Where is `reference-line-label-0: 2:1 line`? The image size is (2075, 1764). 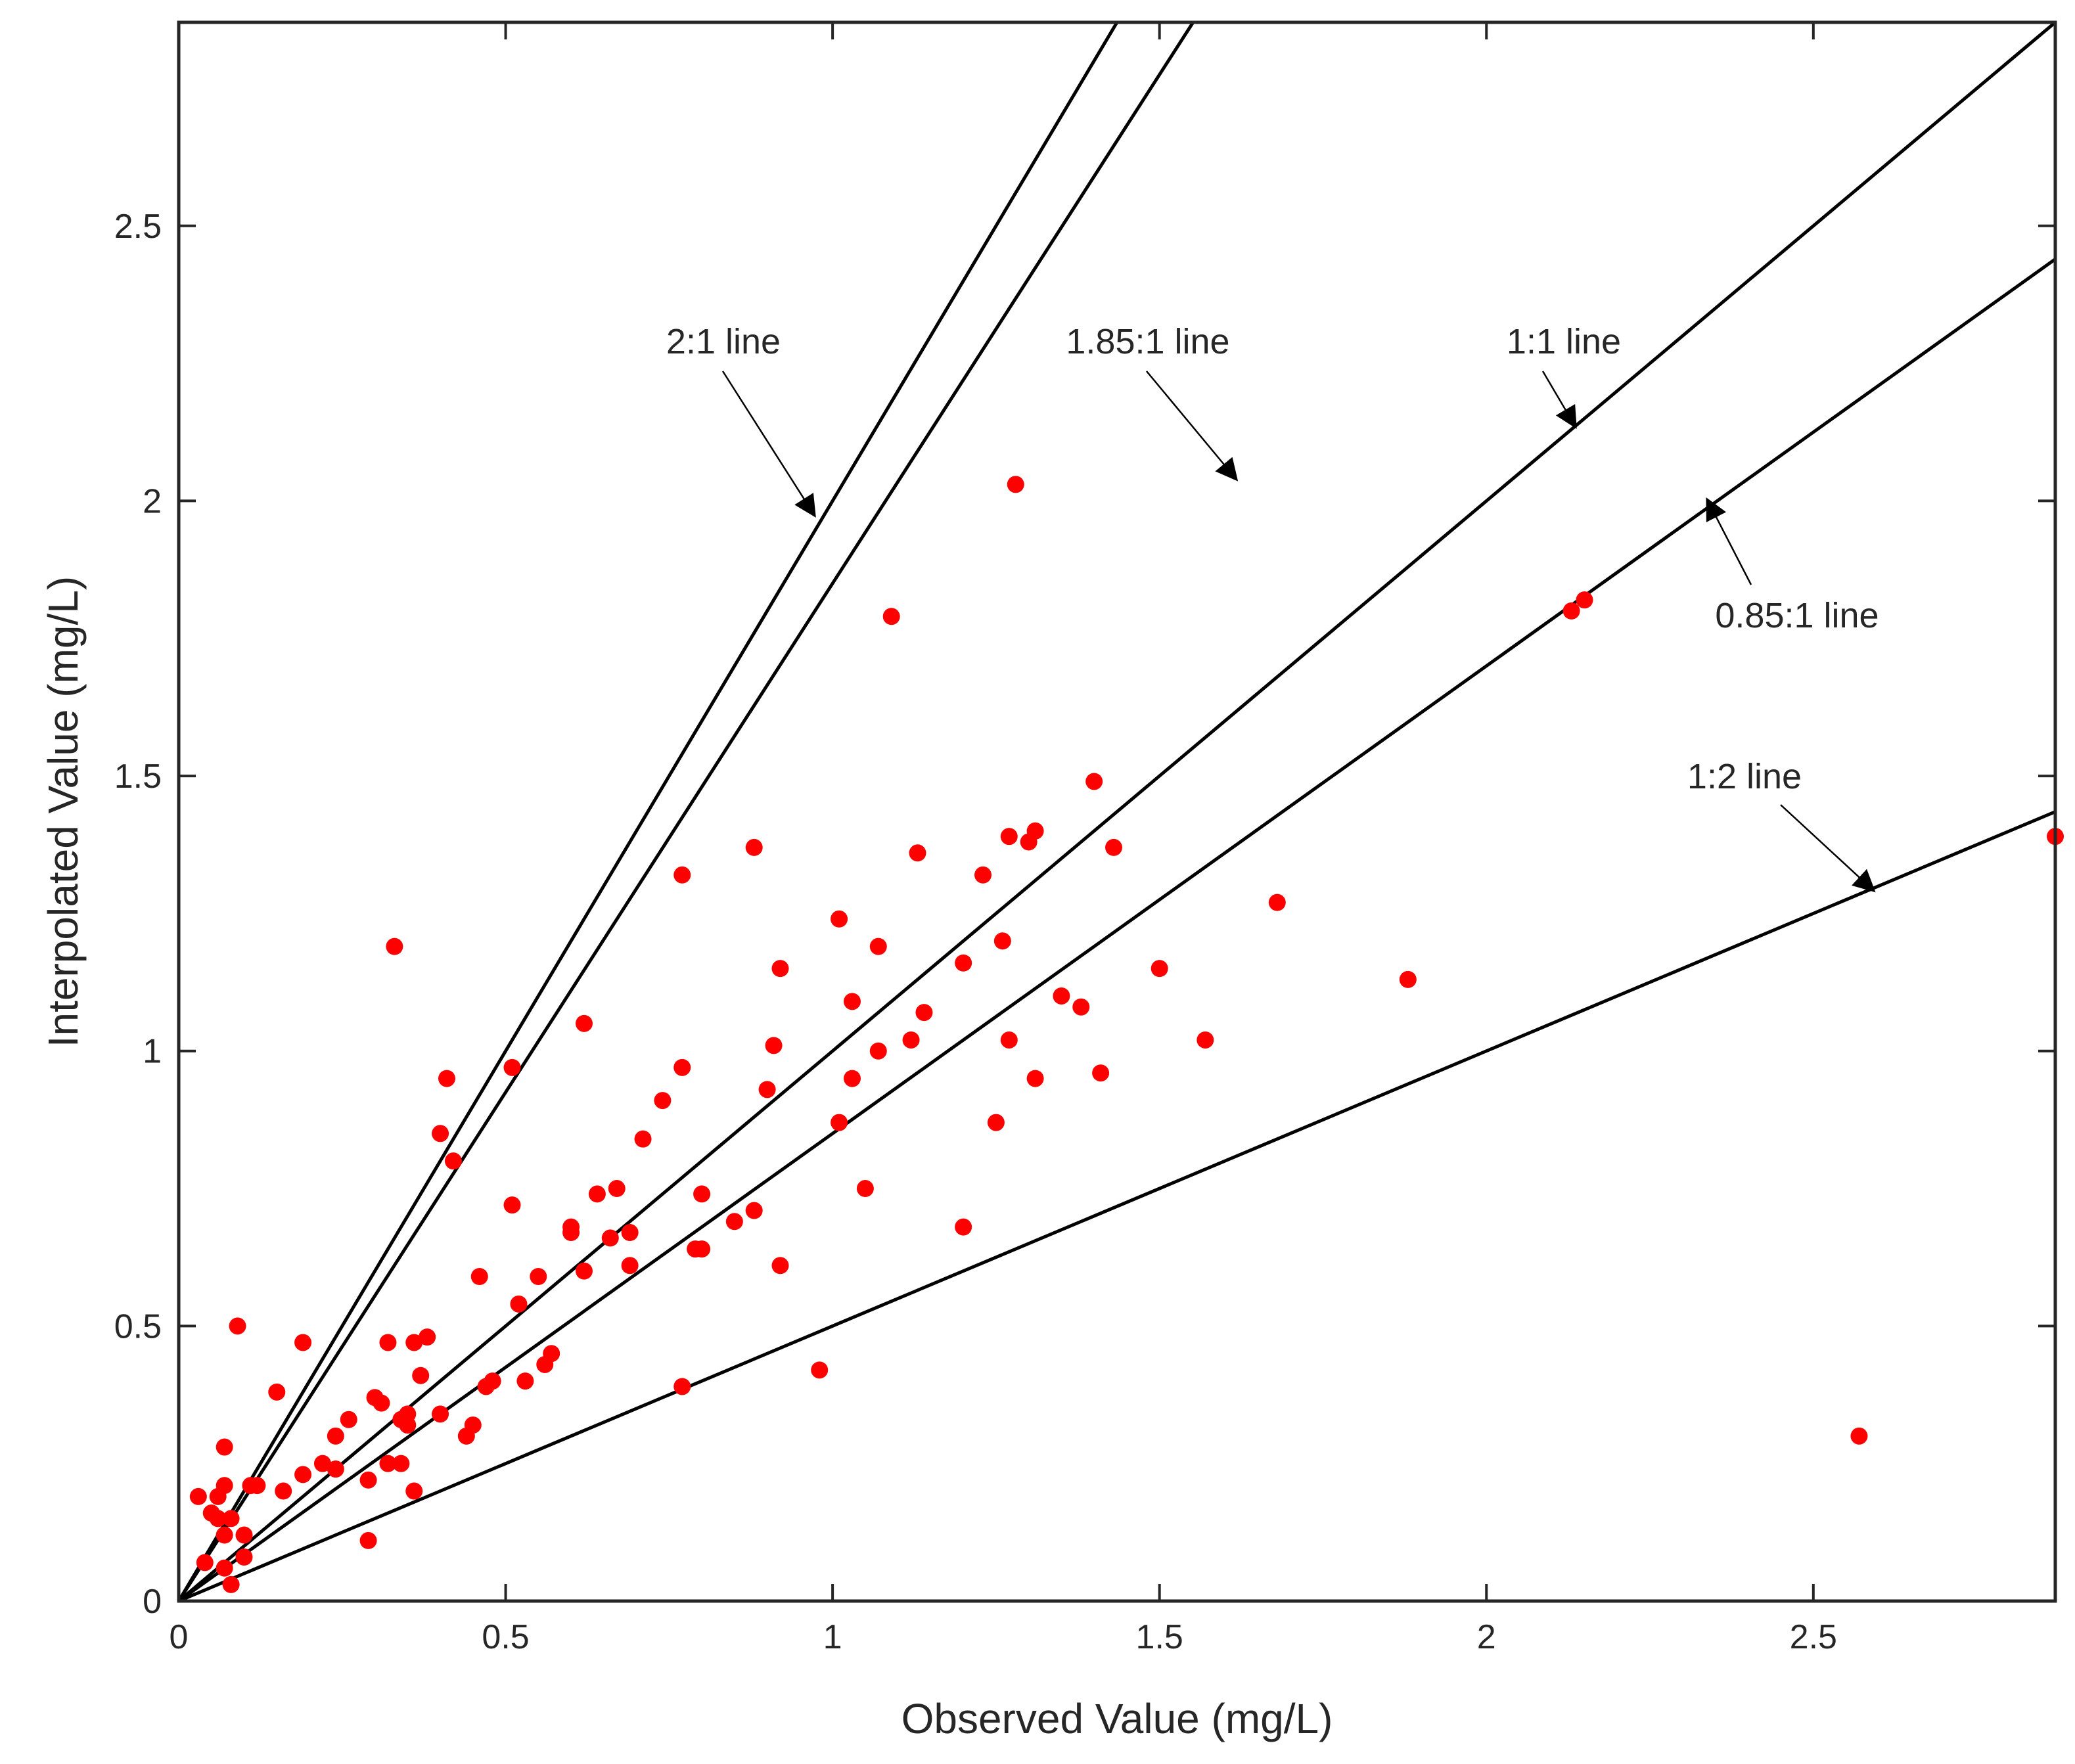 reference-line-label-0: 2:1 line is located at coordinates (723, 341).